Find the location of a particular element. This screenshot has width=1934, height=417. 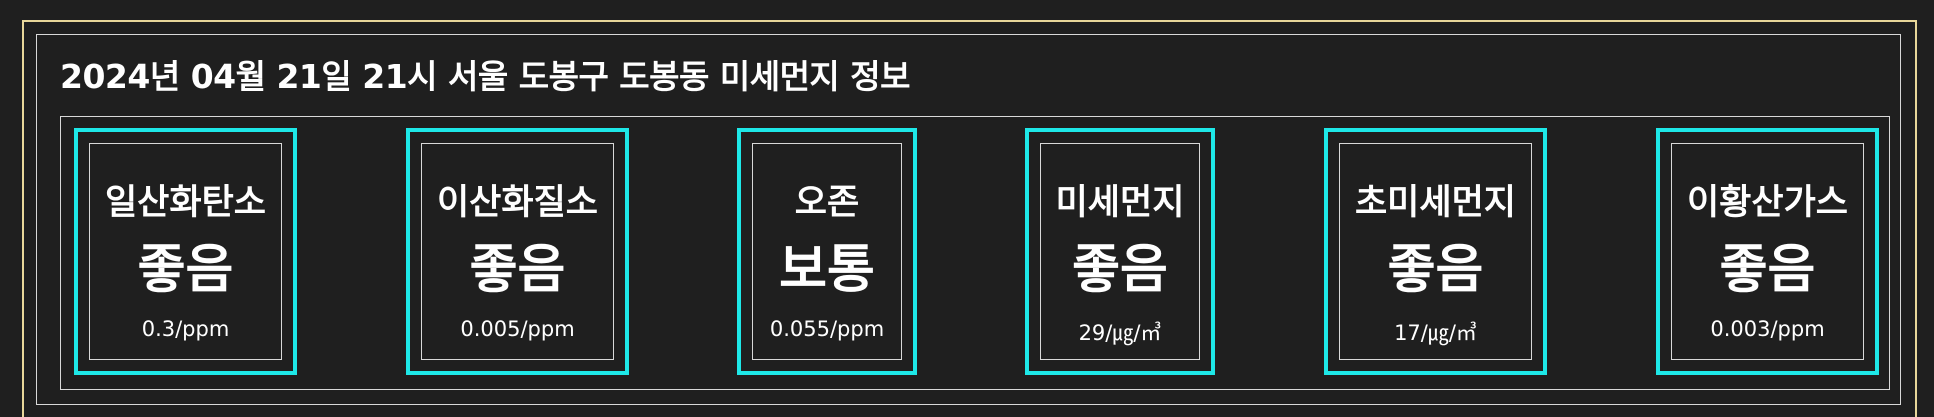

card-label: 초미세먼지 is located at coordinates (1435, 203).